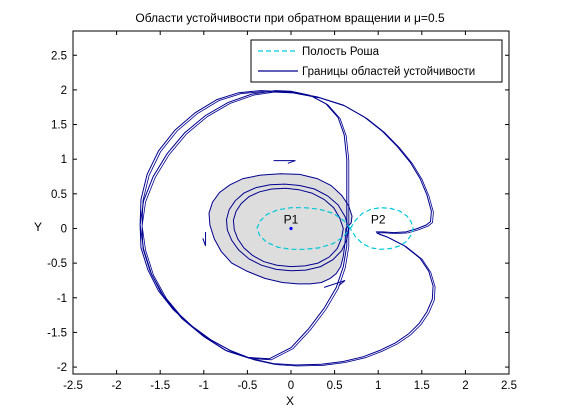 Image resolution: width=561 pixels, height=420 pixels. I want to click on y-tick-label: -1, so click(62, 299).